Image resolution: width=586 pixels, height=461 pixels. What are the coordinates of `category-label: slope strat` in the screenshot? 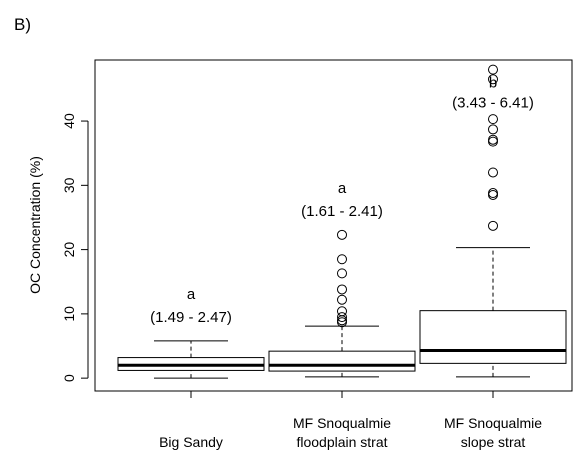 It's located at (493, 442).